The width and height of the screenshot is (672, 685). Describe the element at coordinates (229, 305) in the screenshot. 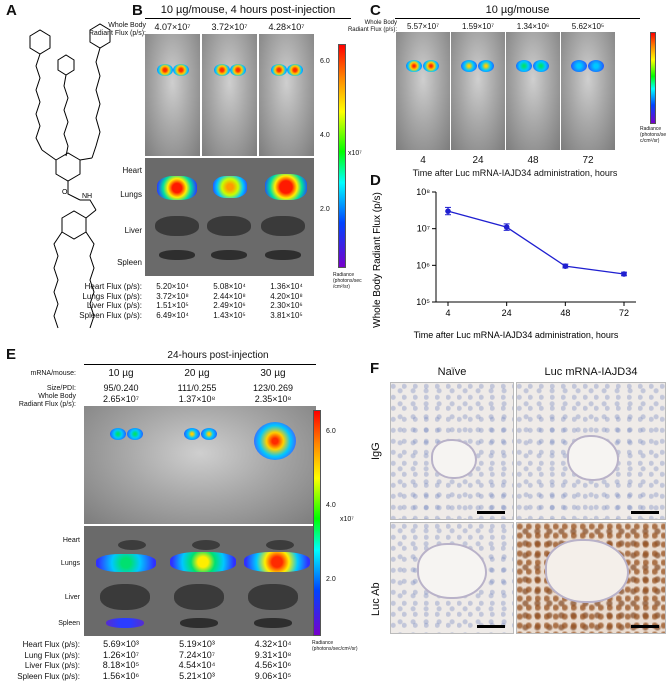

I see `flux-value: 2.49×10⁶` at that location.